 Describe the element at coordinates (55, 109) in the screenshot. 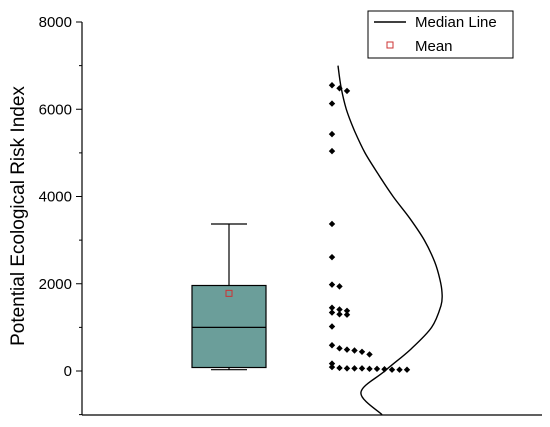

I see `y-tick-label: 6000` at that location.